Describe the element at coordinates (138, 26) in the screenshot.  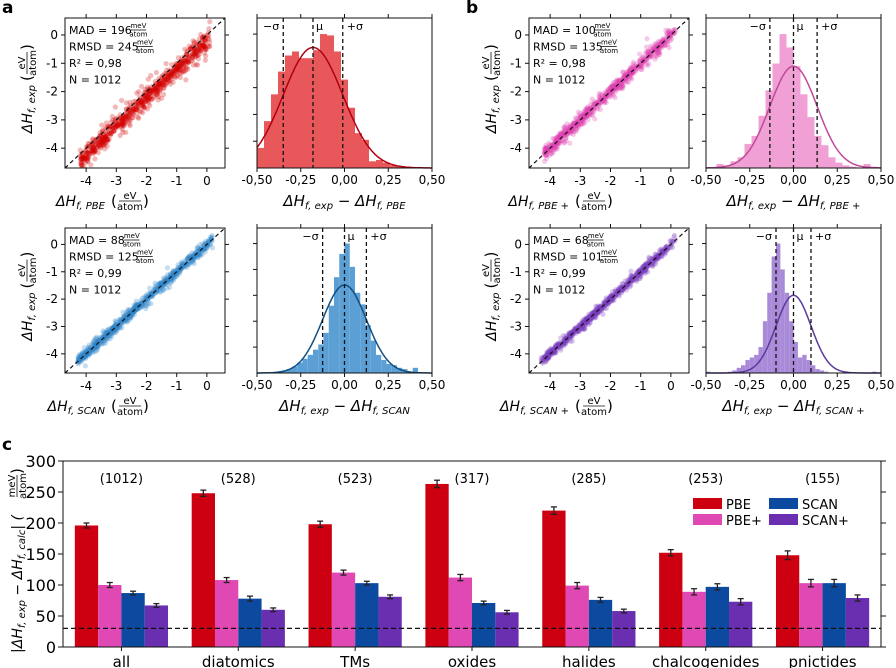
I see `unit-numerator: meV` at that location.